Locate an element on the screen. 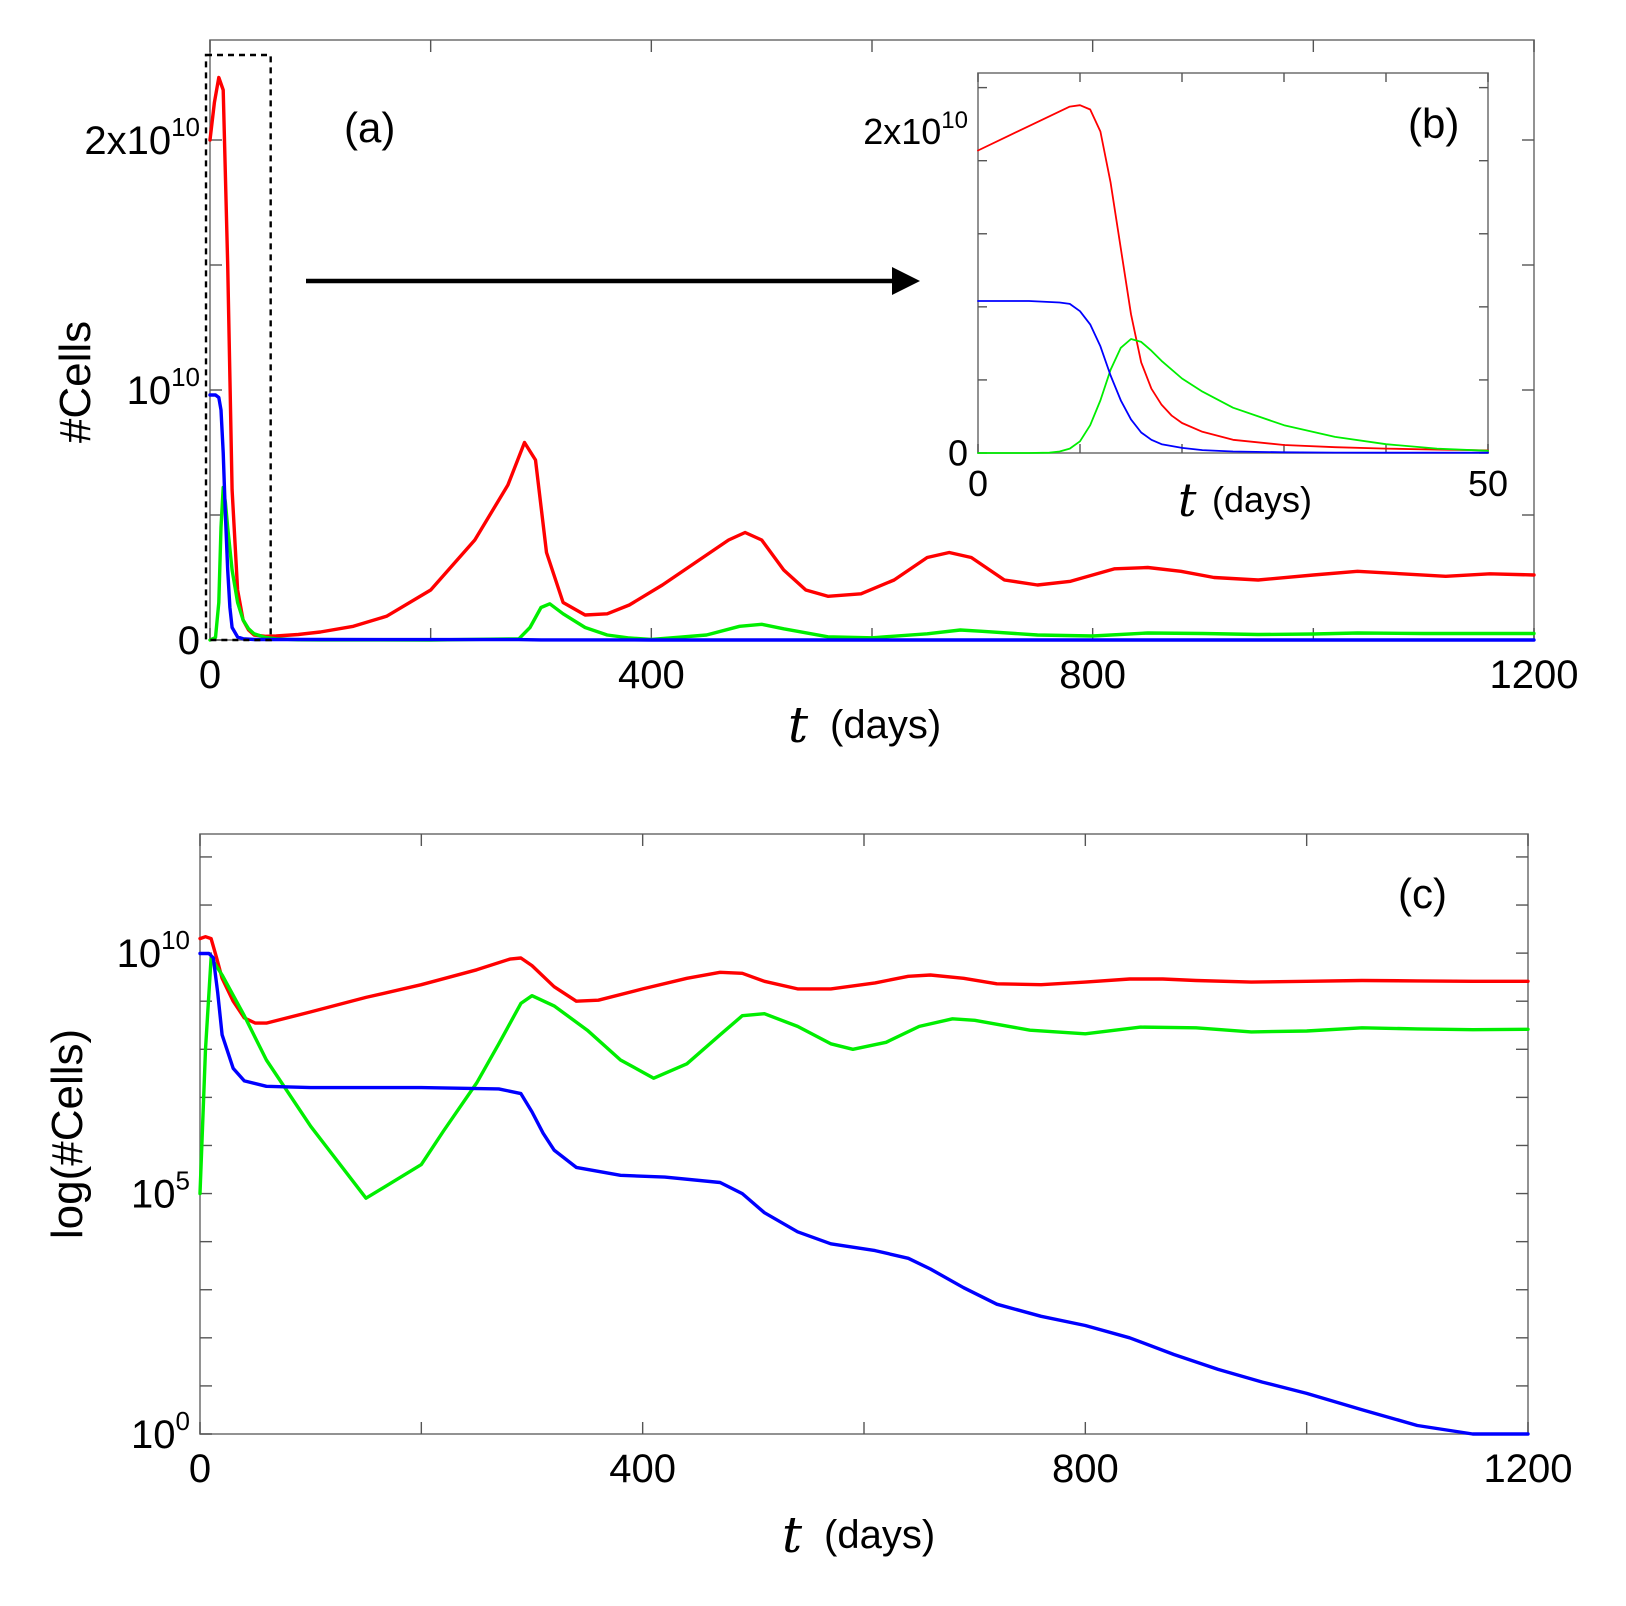 The image size is (1626, 1606). panel-c-x-axis-var: t is located at coordinates (792, 1535).